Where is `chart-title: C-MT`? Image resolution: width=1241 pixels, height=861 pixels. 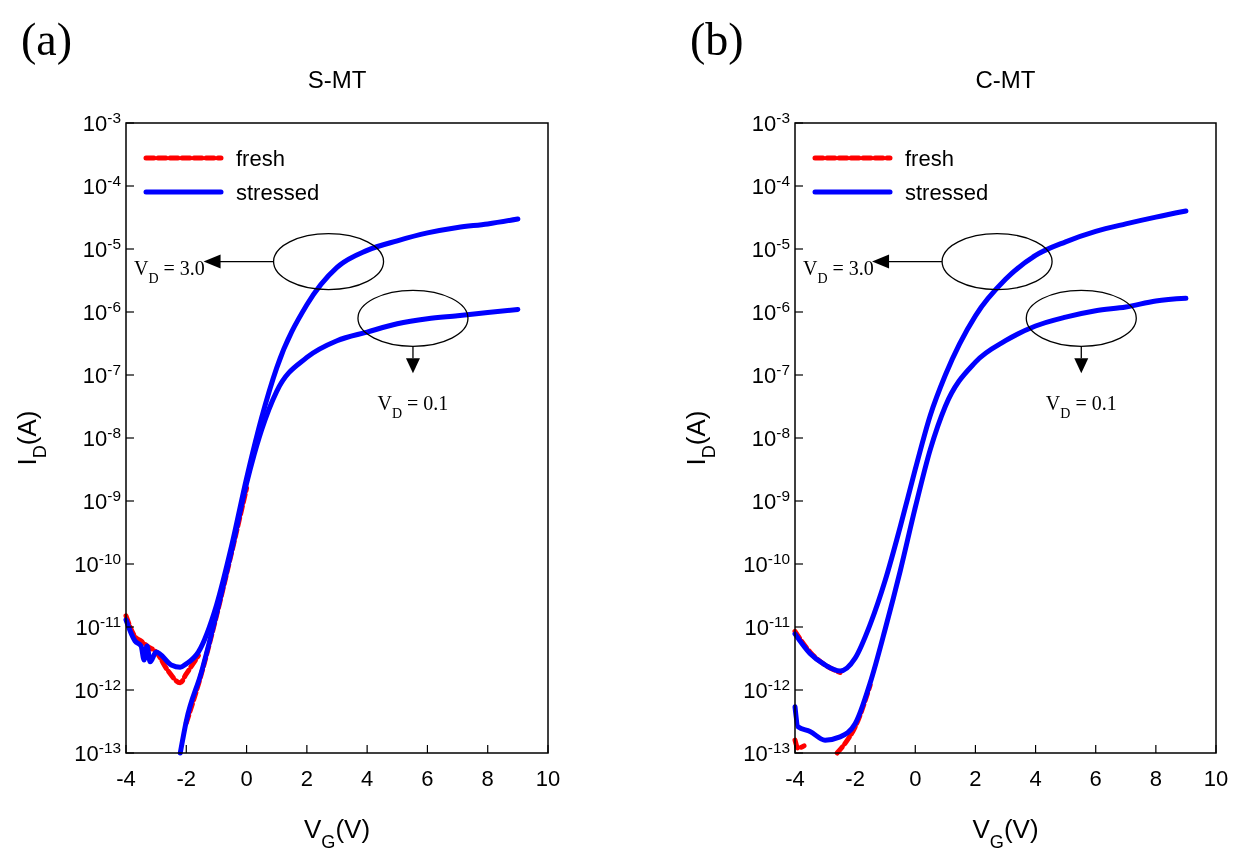
chart-title: C-MT is located at coordinates (1005, 79).